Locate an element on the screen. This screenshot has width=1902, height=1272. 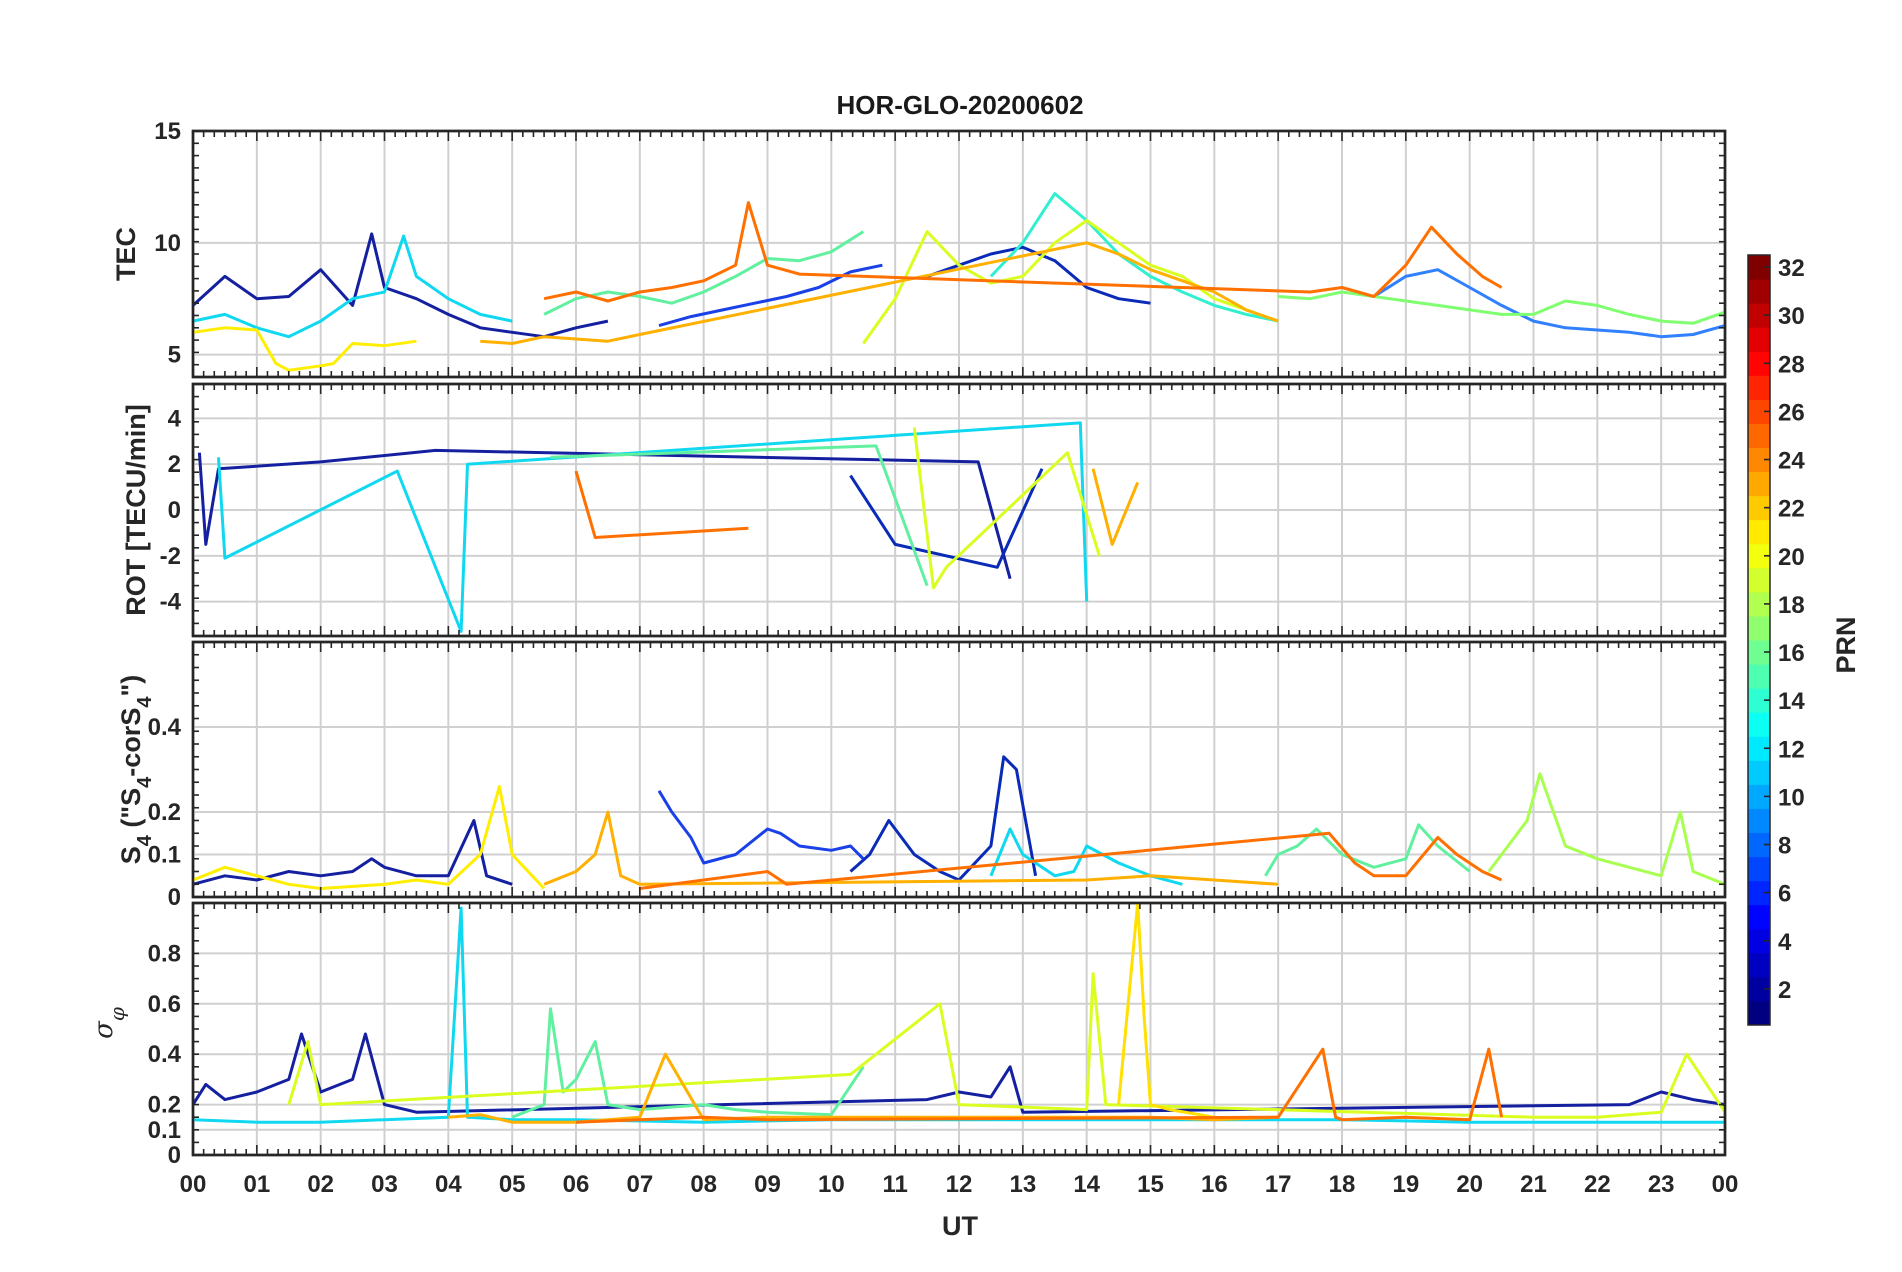
series-prn-2-rot is located at coordinates (604, 514).